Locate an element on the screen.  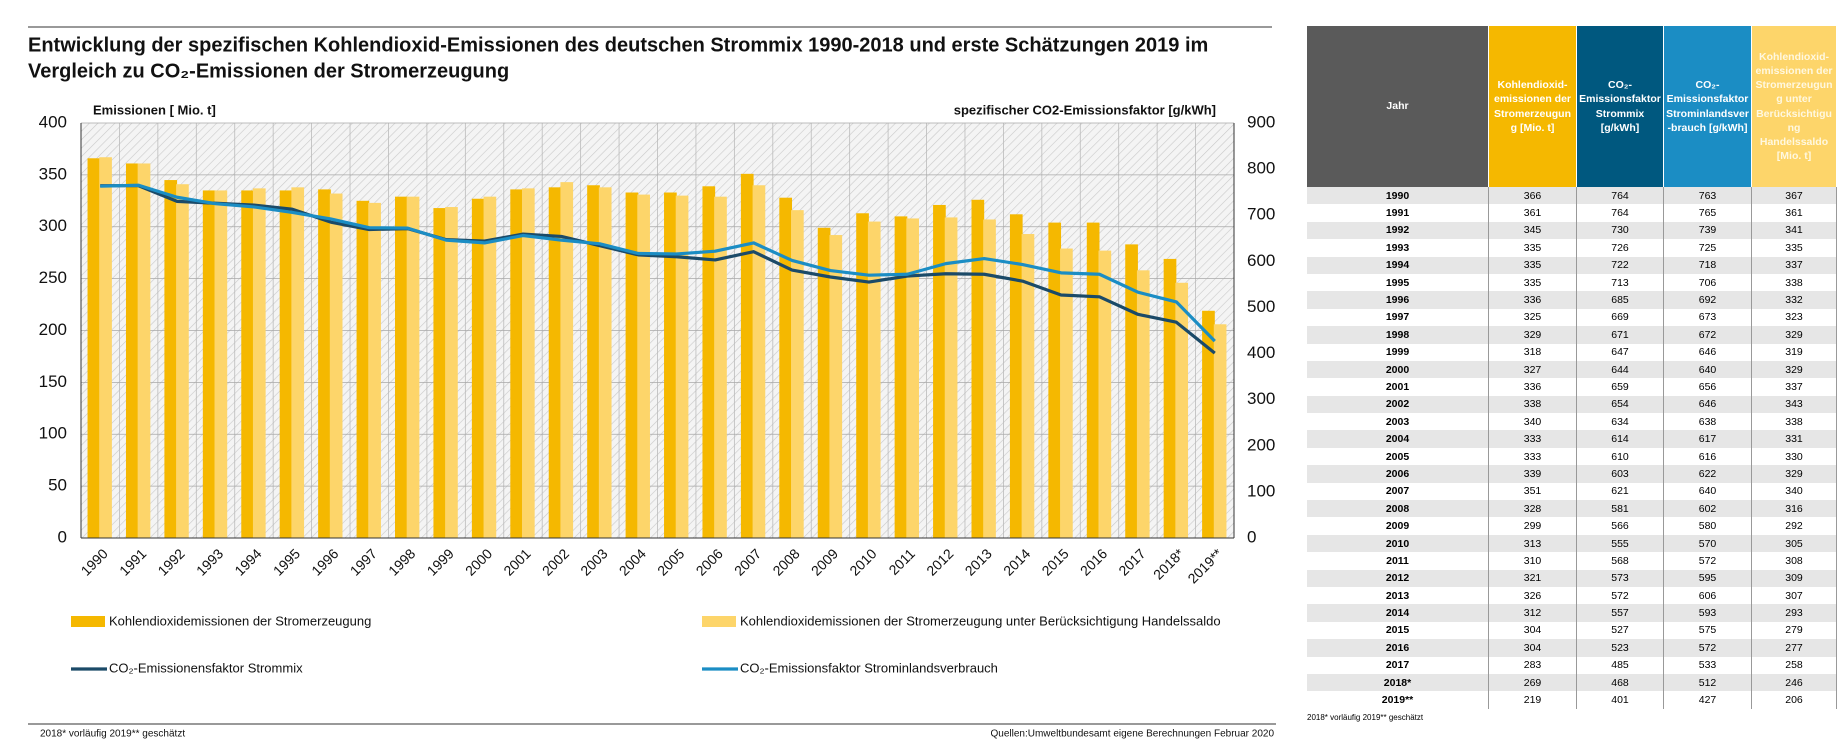
table-row: 1998 329 671 672 329 is located at coordinates (1572, 335).